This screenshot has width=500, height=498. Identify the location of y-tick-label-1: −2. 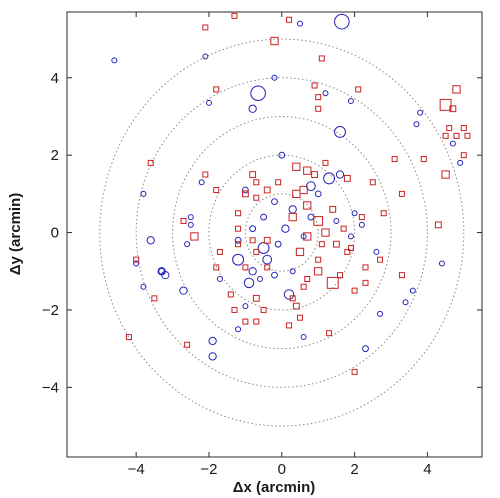
(50, 310).